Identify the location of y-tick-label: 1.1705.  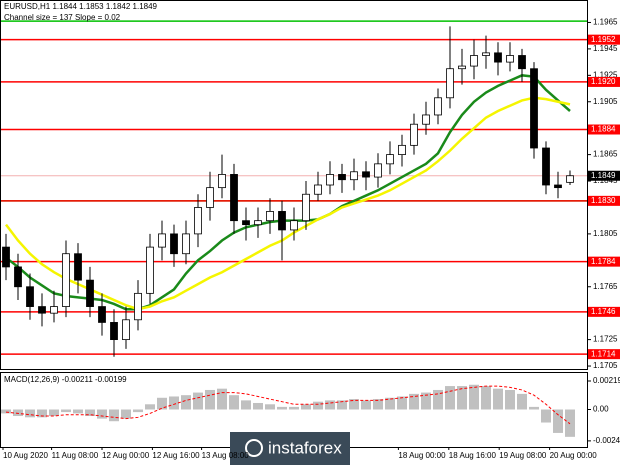
(605, 365).